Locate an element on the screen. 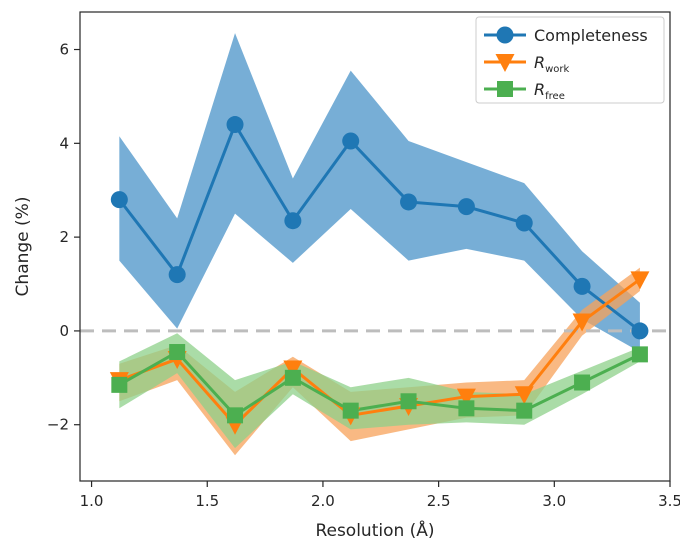 The width and height of the screenshot is (680, 543). y-tick-label: −2 is located at coordinates (58, 425).